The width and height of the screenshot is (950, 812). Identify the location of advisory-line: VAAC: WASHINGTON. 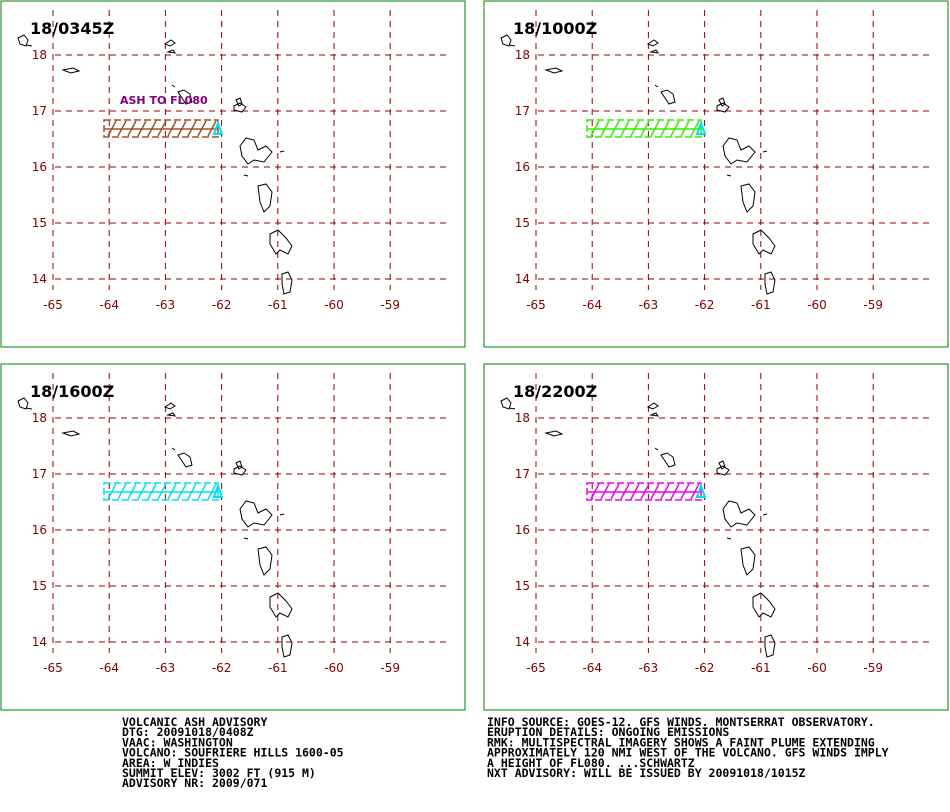
(177, 742).